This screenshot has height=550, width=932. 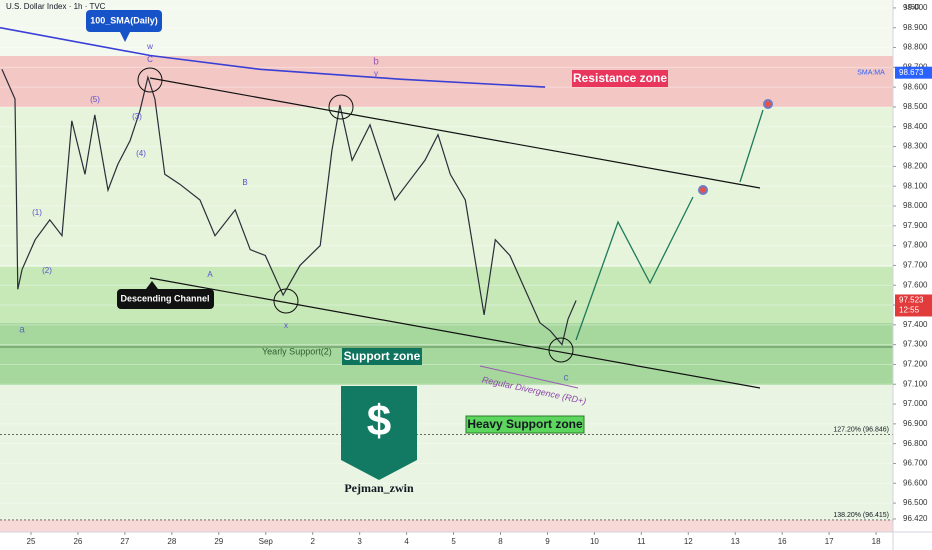 What do you see at coordinates (379, 470) in the screenshot?
I see `logo-tail` at bounding box center [379, 470].